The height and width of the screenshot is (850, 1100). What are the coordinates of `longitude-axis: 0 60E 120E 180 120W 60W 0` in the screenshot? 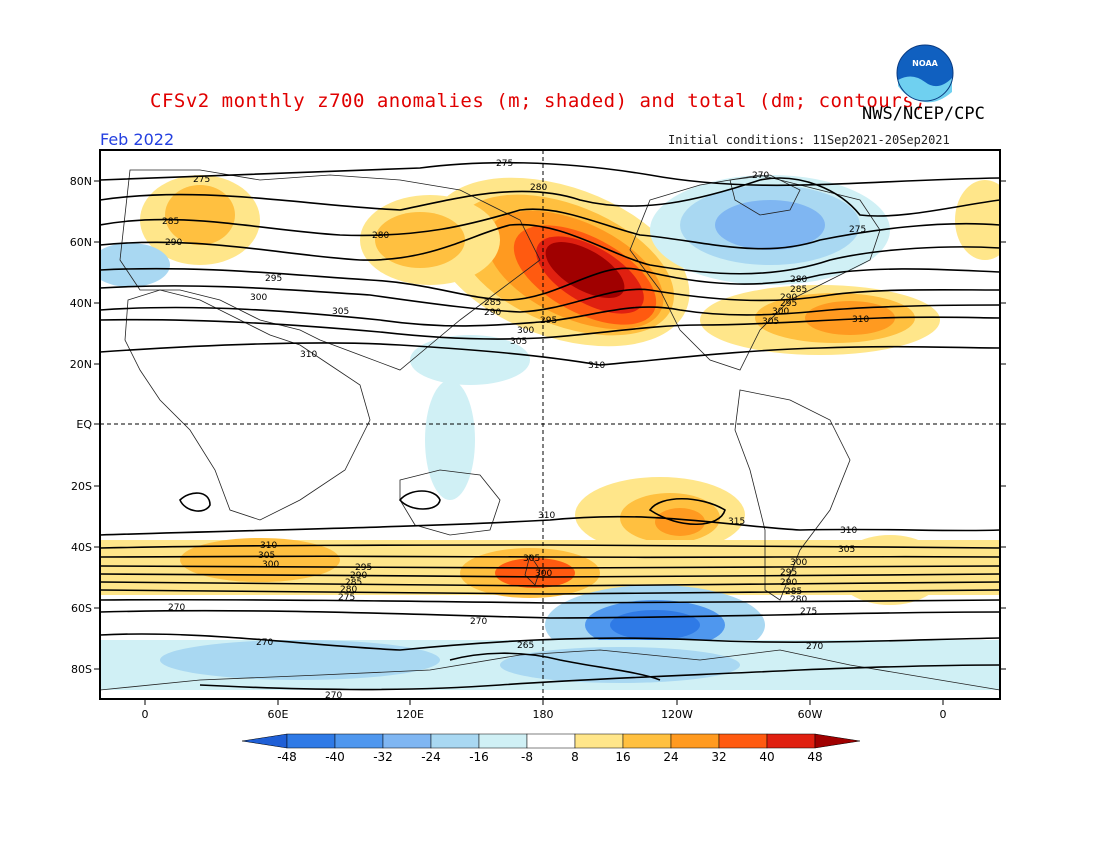 It's located at (544, 710).